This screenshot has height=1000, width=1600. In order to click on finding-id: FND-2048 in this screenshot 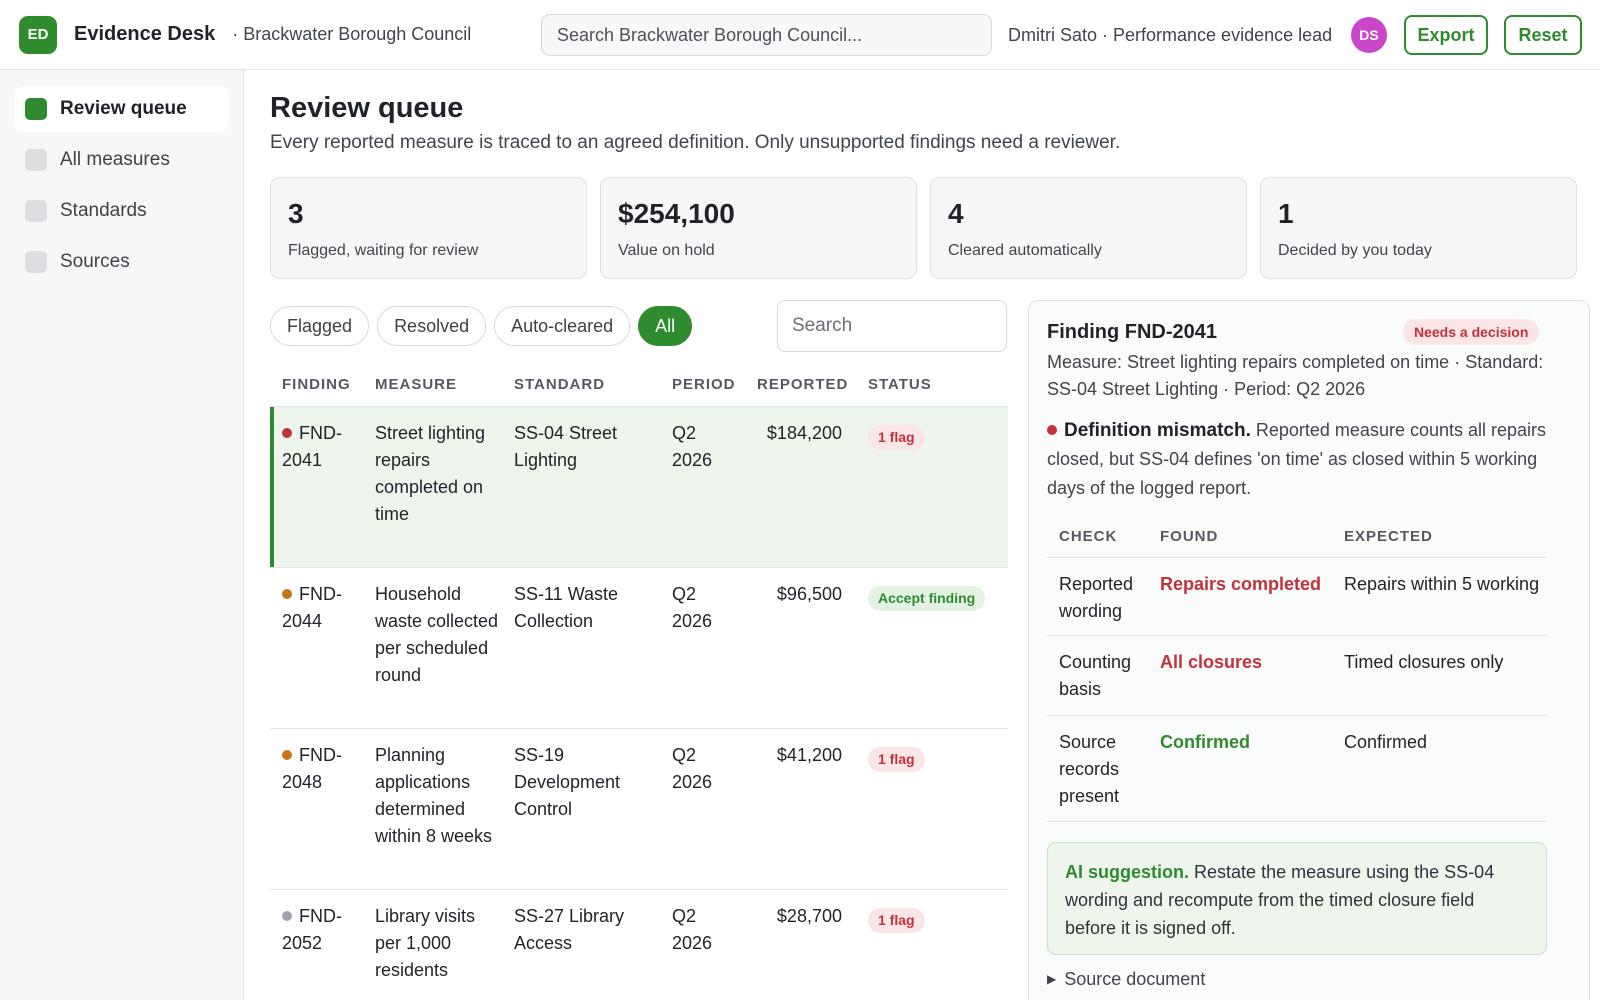, I will do `click(312, 768)`.